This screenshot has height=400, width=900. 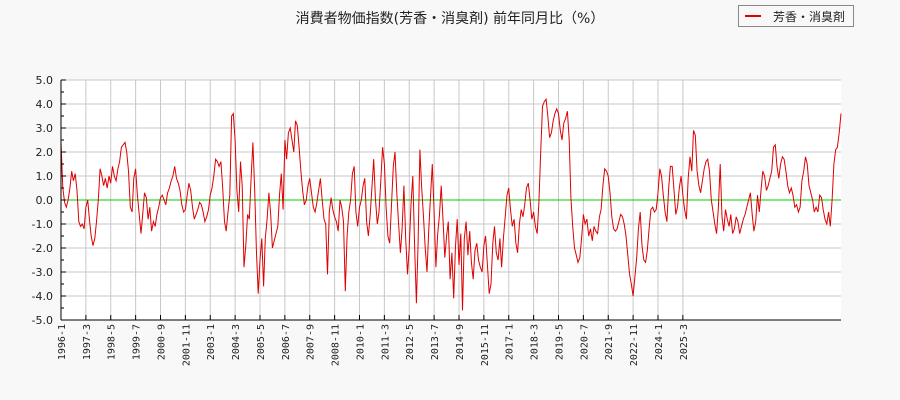 What do you see at coordinates (45, 176) in the screenshot?
I see `y-tick-label: 1.0` at bounding box center [45, 176].